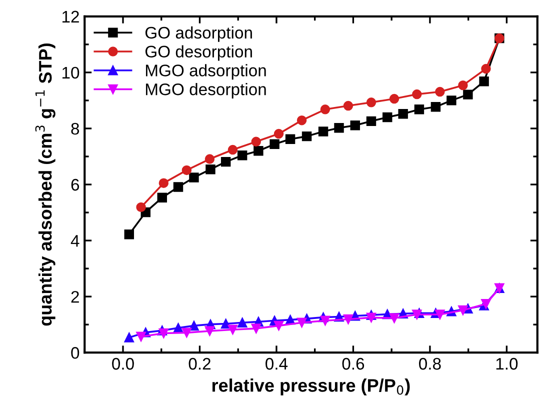 The width and height of the screenshot is (539, 410). I want to click on y-tick-label: 4, so click(75, 241).